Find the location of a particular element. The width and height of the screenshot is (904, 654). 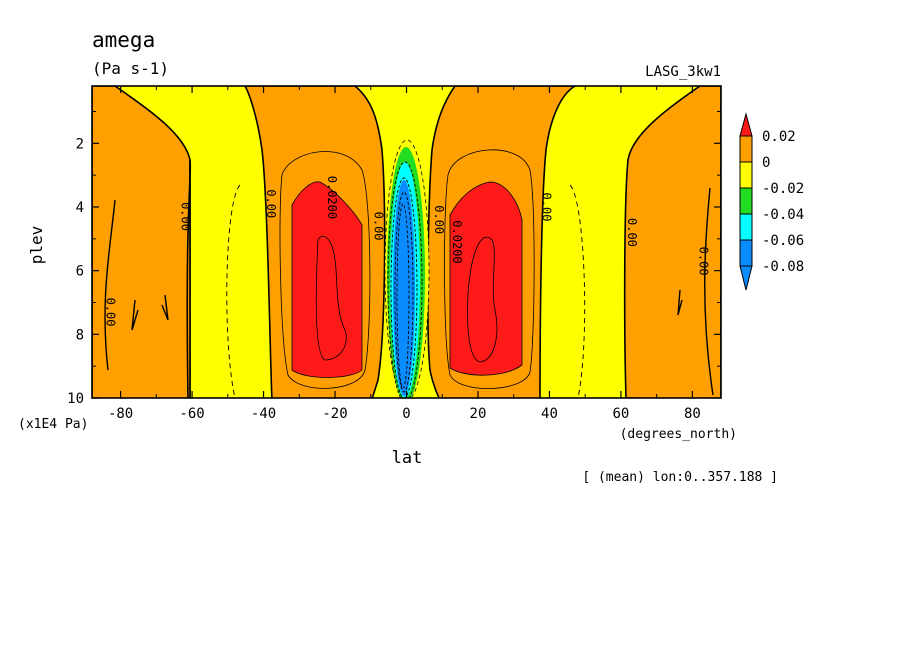

x-tick-label: 80 is located at coordinates (692, 414).